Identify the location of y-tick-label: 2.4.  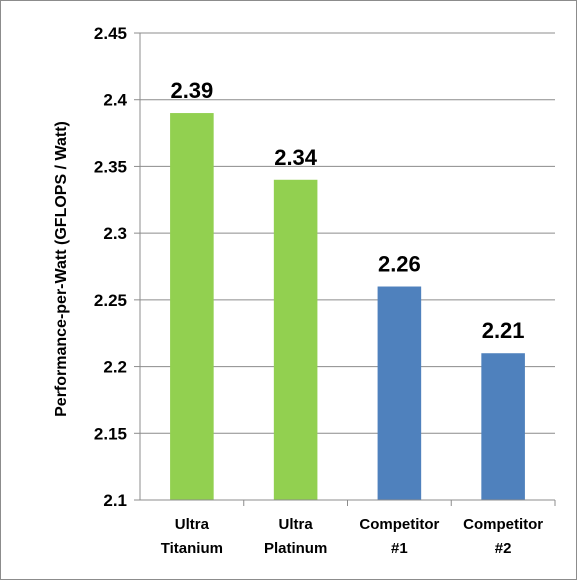
(115, 100).